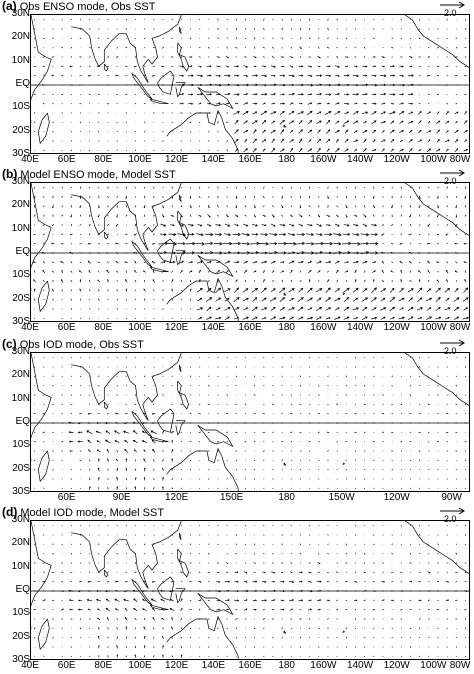  I want to click on lat-tick-label: 10N, so click(20, 566).